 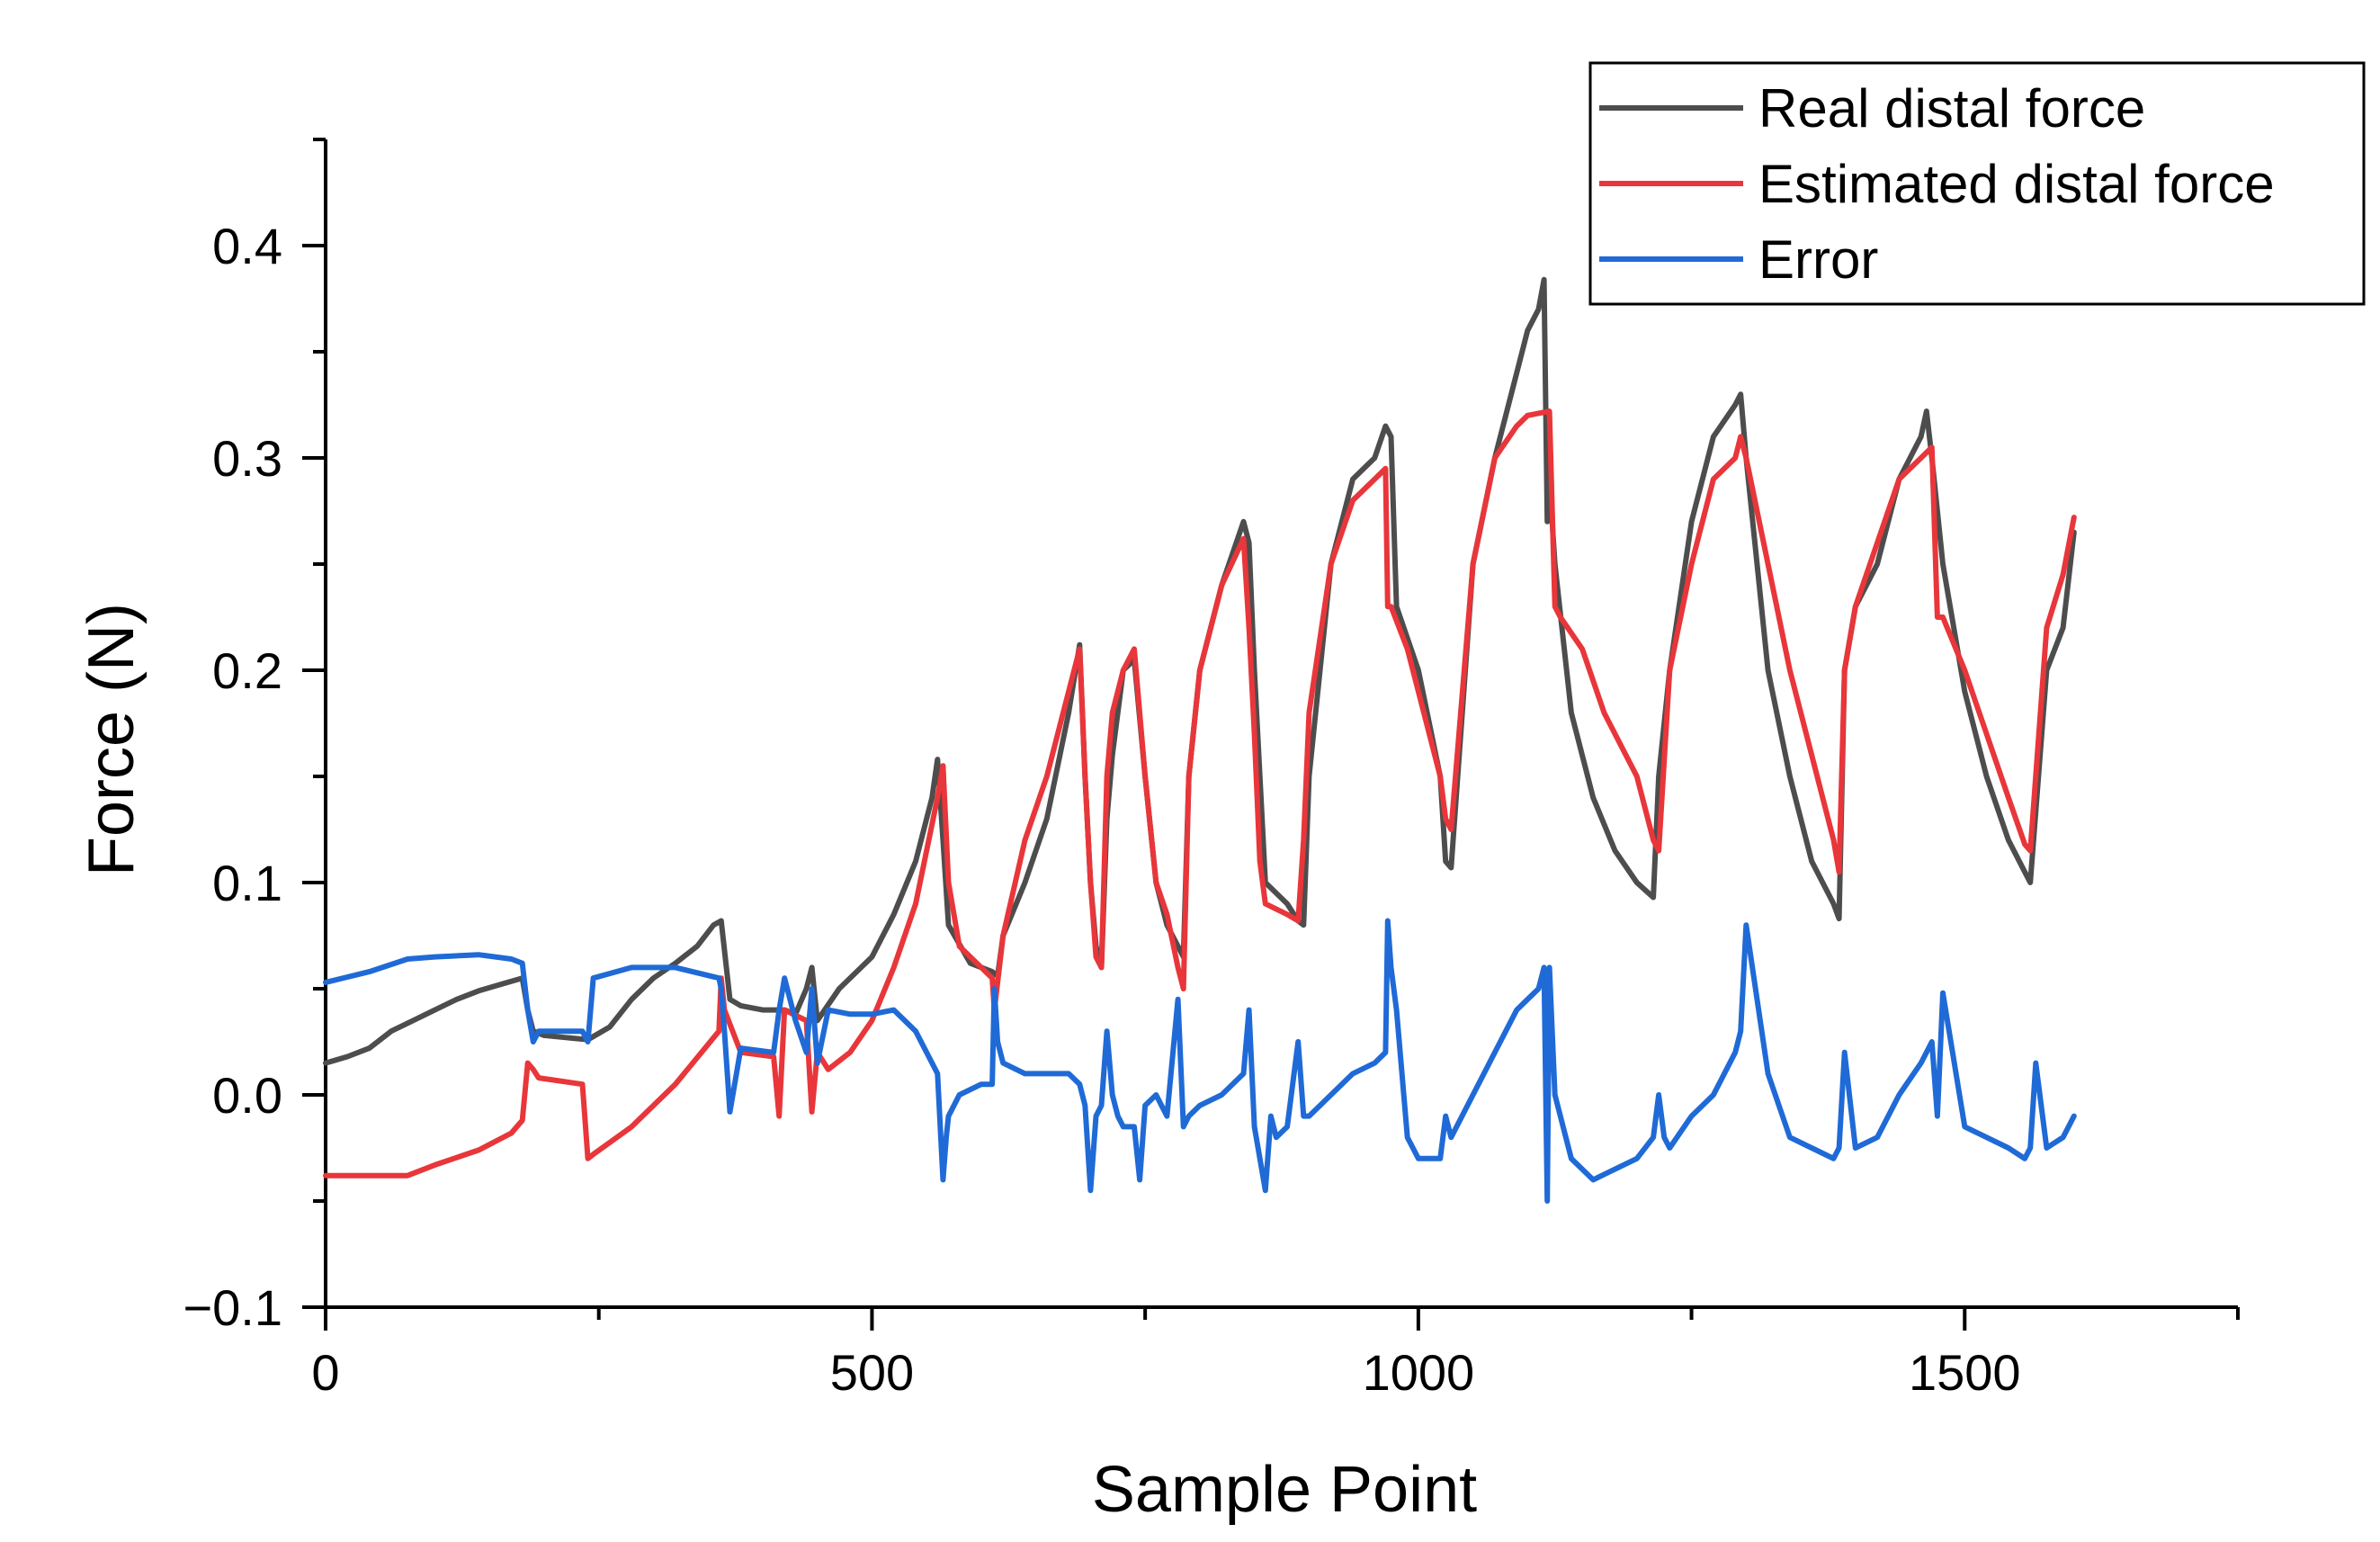 What do you see at coordinates (247, 246) in the screenshot?
I see `y-tick-label: 0.4` at bounding box center [247, 246].